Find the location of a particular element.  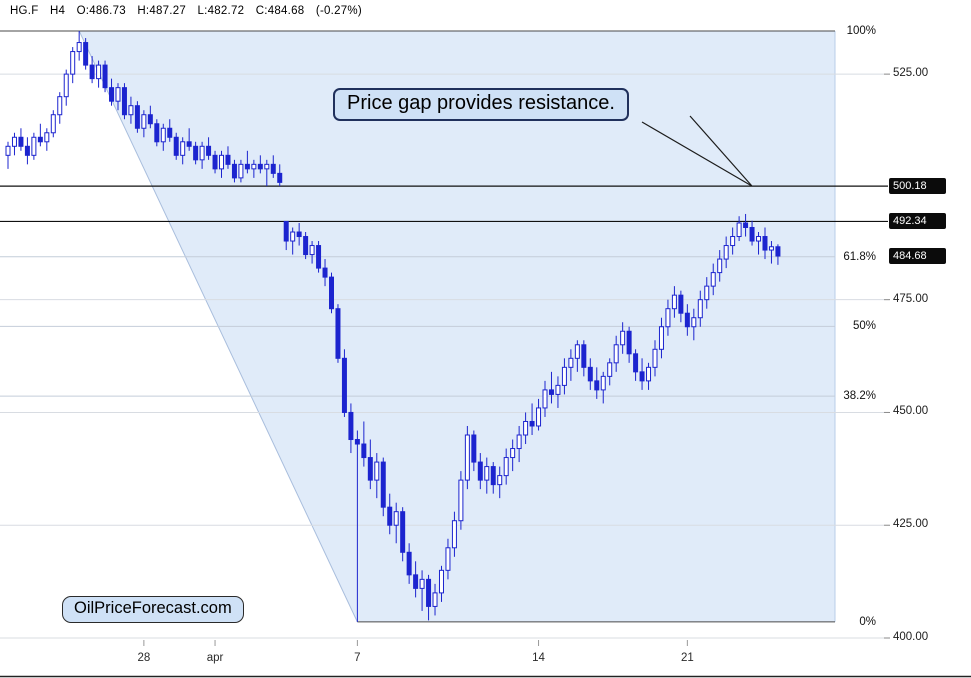

price-axis-label: 525.00 is located at coordinates (911, 73).